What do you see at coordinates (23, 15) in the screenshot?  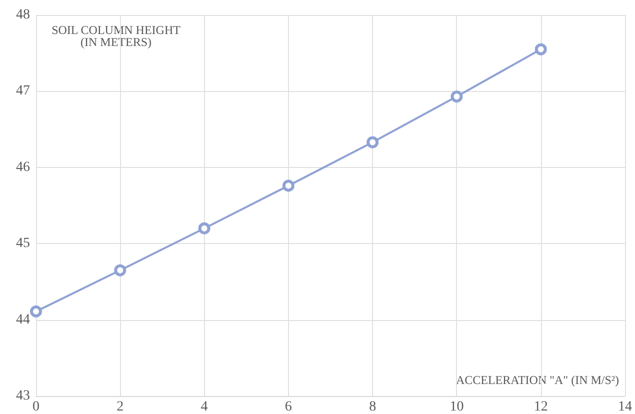 I see `y-tick-label: 48` at bounding box center [23, 15].